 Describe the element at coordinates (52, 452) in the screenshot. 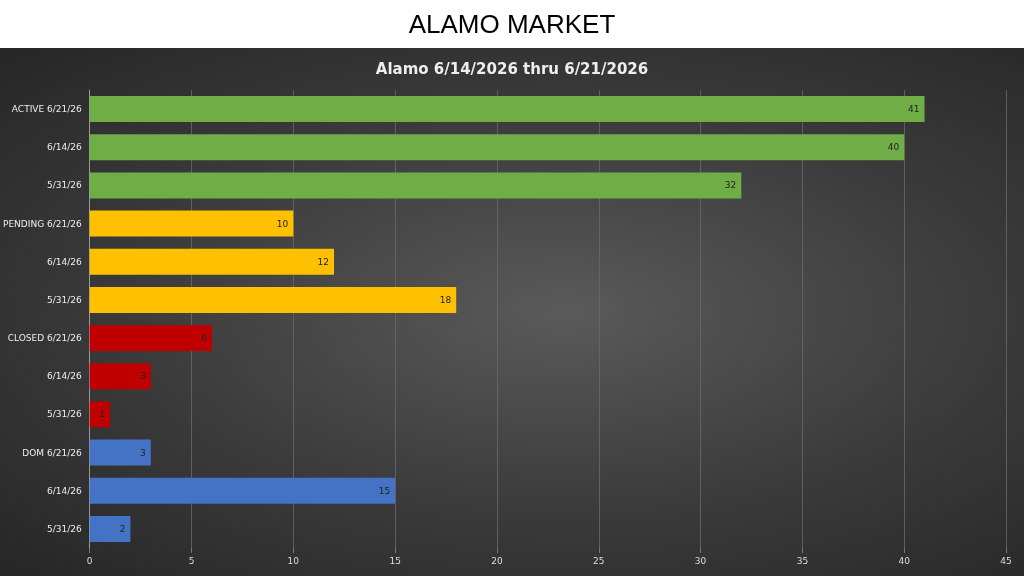

I see `y-tick-label: DOM 6/21/26` at that location.